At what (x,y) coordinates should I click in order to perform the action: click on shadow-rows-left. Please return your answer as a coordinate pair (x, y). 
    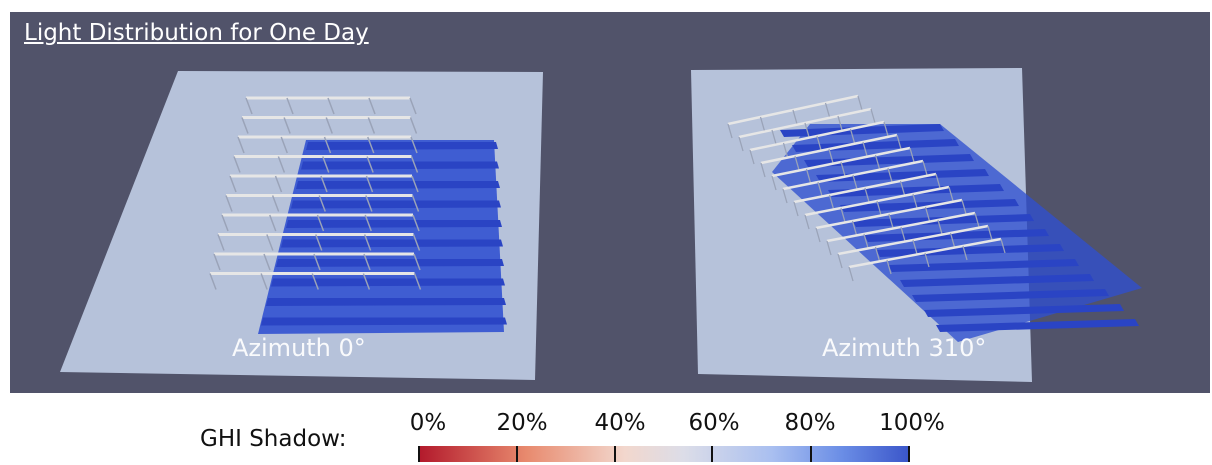
    Looking at the image, I should click on (382, 237).